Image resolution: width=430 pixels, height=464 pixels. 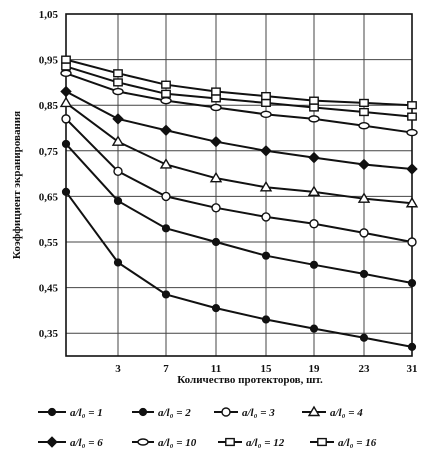 I want to click on y-axis-ticks: 0,35 0,45 0,55 0,65 0,75 0,85 0,95 1,05, so click(x=49, y=174).